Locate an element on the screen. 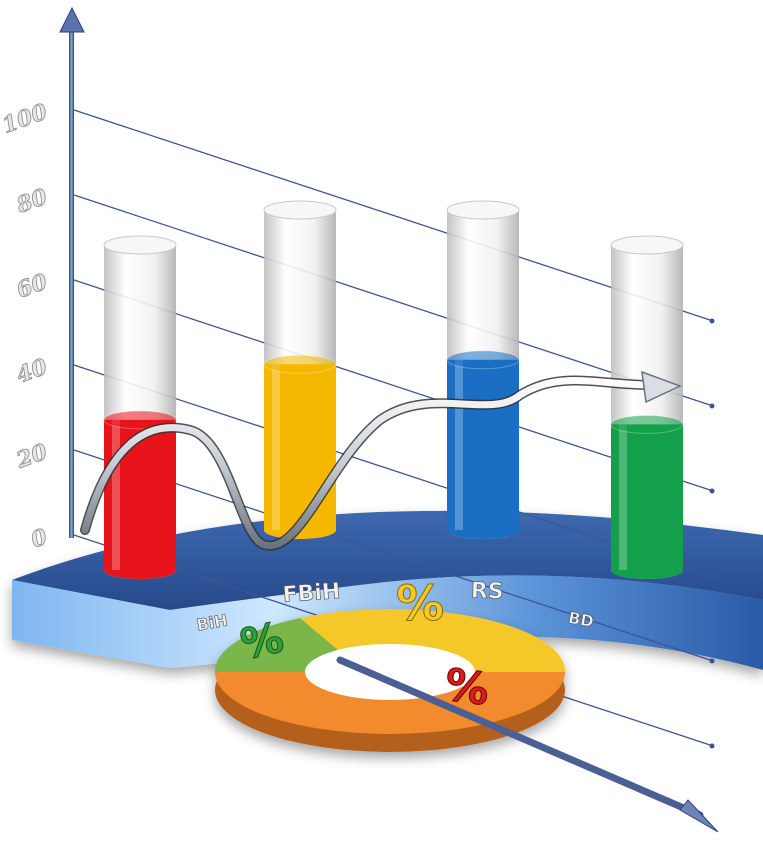  y-tick-label-60: 60 is located at coordinates (32, 285).